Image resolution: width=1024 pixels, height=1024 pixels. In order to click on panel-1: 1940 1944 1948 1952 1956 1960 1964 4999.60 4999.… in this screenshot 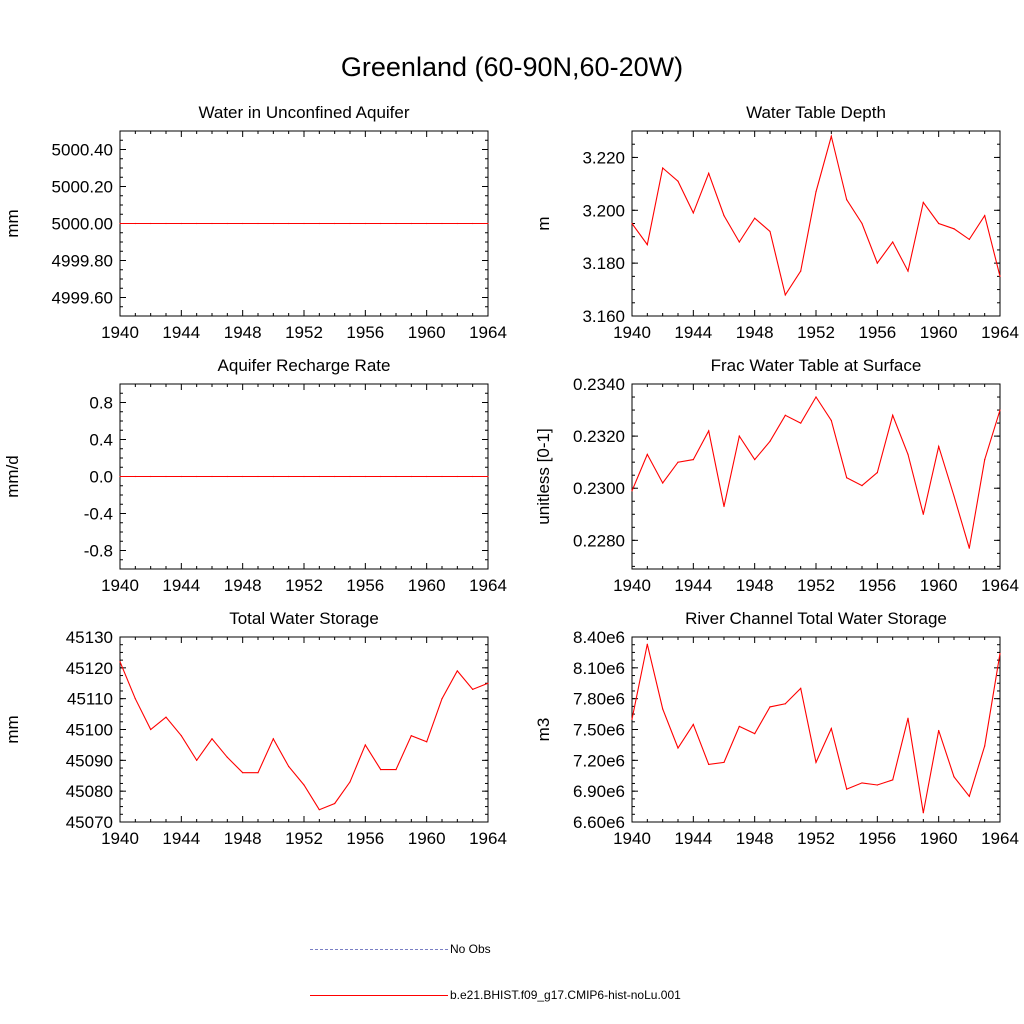, I will do `click(255, 222)`.